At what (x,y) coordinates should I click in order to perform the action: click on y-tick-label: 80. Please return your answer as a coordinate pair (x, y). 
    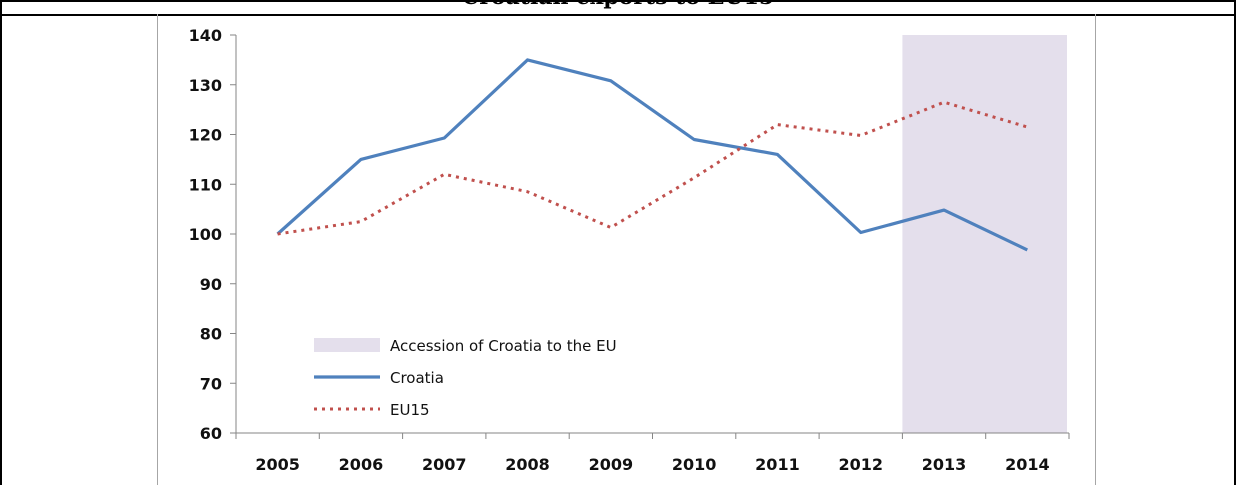
    Looking at the image, I should click on (211, 334).